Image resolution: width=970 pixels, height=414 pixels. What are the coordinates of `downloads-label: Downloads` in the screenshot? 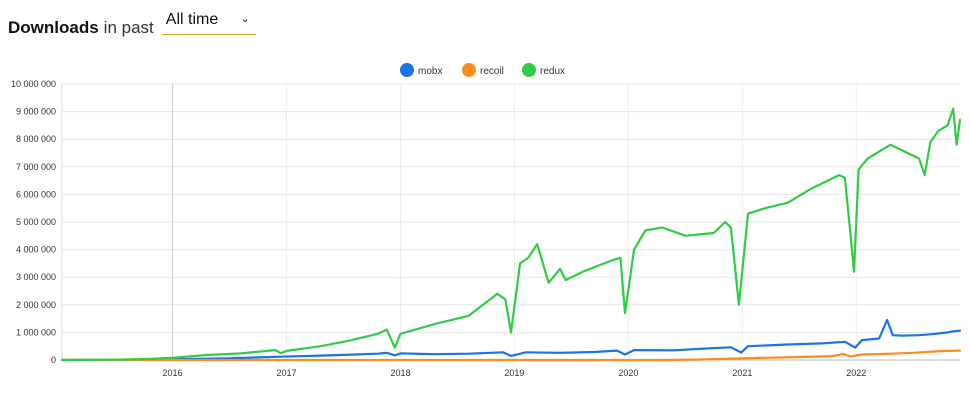 It's located at (53, 27).